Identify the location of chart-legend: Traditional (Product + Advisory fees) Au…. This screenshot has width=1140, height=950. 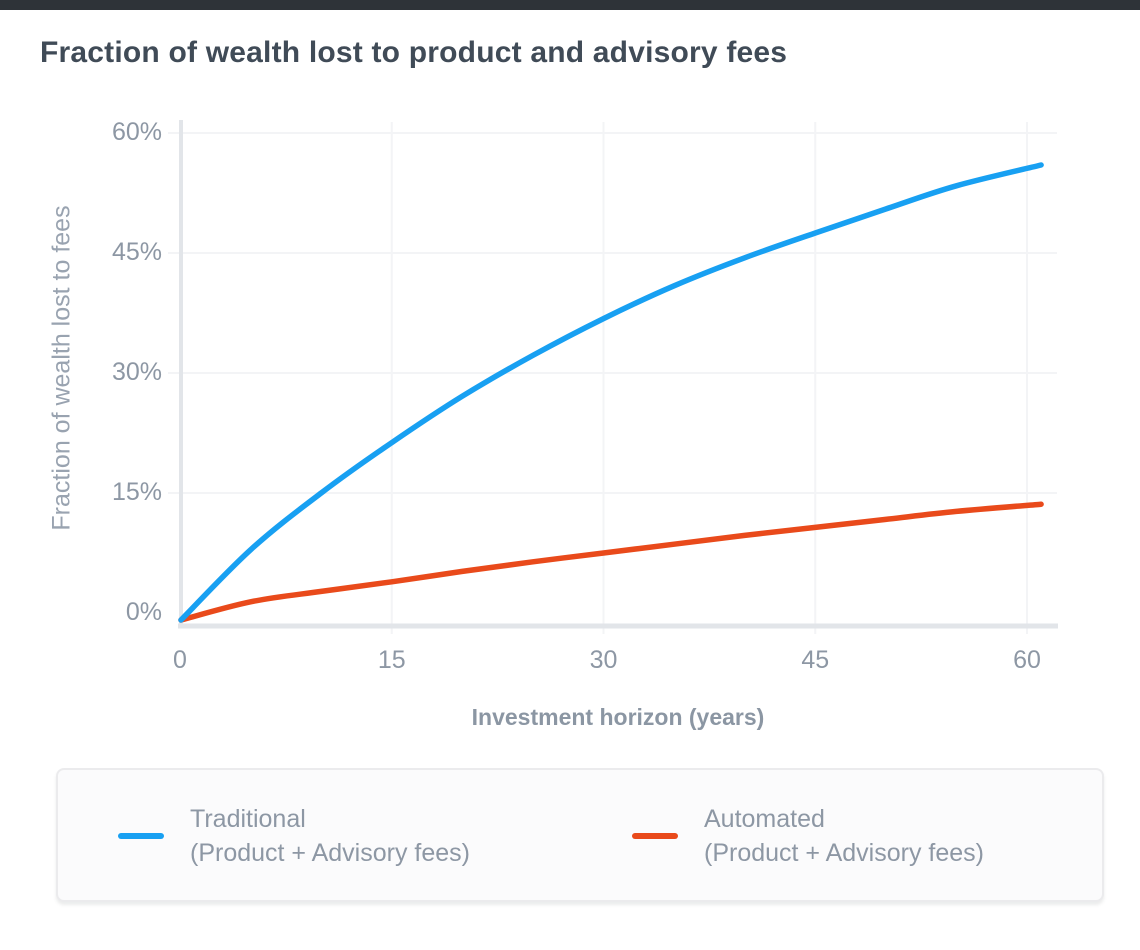
(580, 835).